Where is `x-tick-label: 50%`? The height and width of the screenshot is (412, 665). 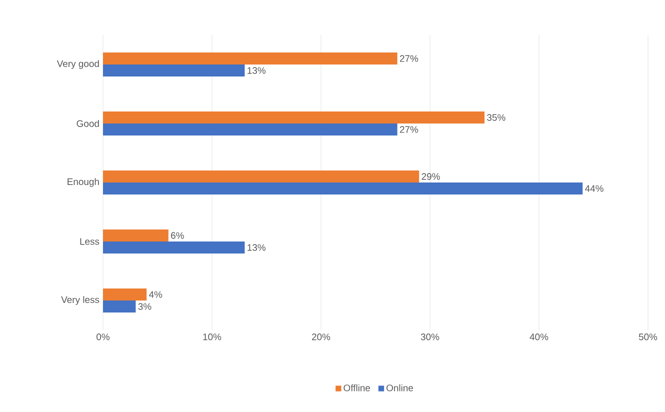 x-tick-label: 50% is located at coordinates (648, 337).